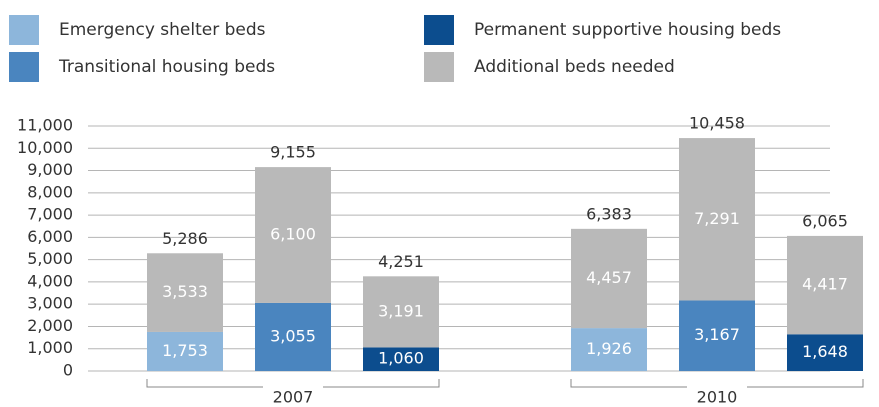  I want to click on y-tick-label: 4,000, so click(50, 280).